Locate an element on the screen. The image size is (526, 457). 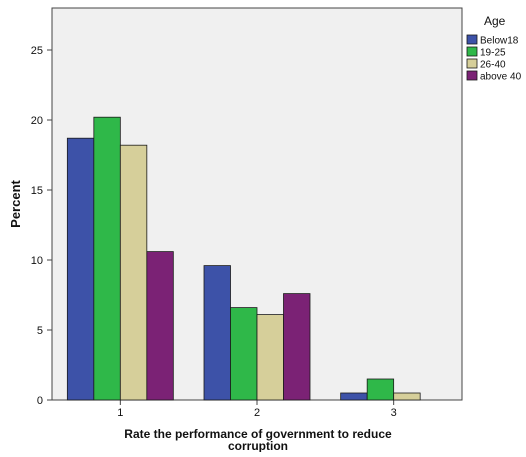
y-axis: 0 5 10 15 20 25 is located at coordinates (41, 226).